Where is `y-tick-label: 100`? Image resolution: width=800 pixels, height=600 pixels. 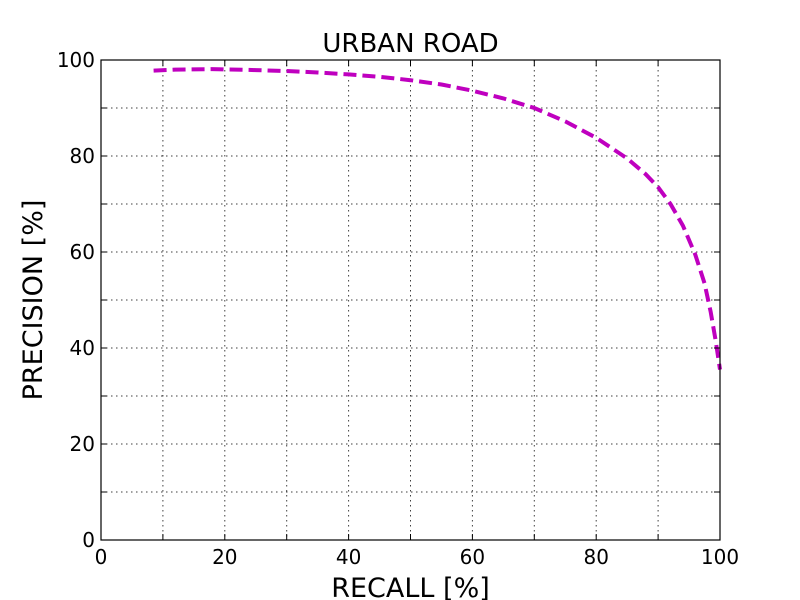
y-tick-label: 100 is located at coordinates (76, 60).